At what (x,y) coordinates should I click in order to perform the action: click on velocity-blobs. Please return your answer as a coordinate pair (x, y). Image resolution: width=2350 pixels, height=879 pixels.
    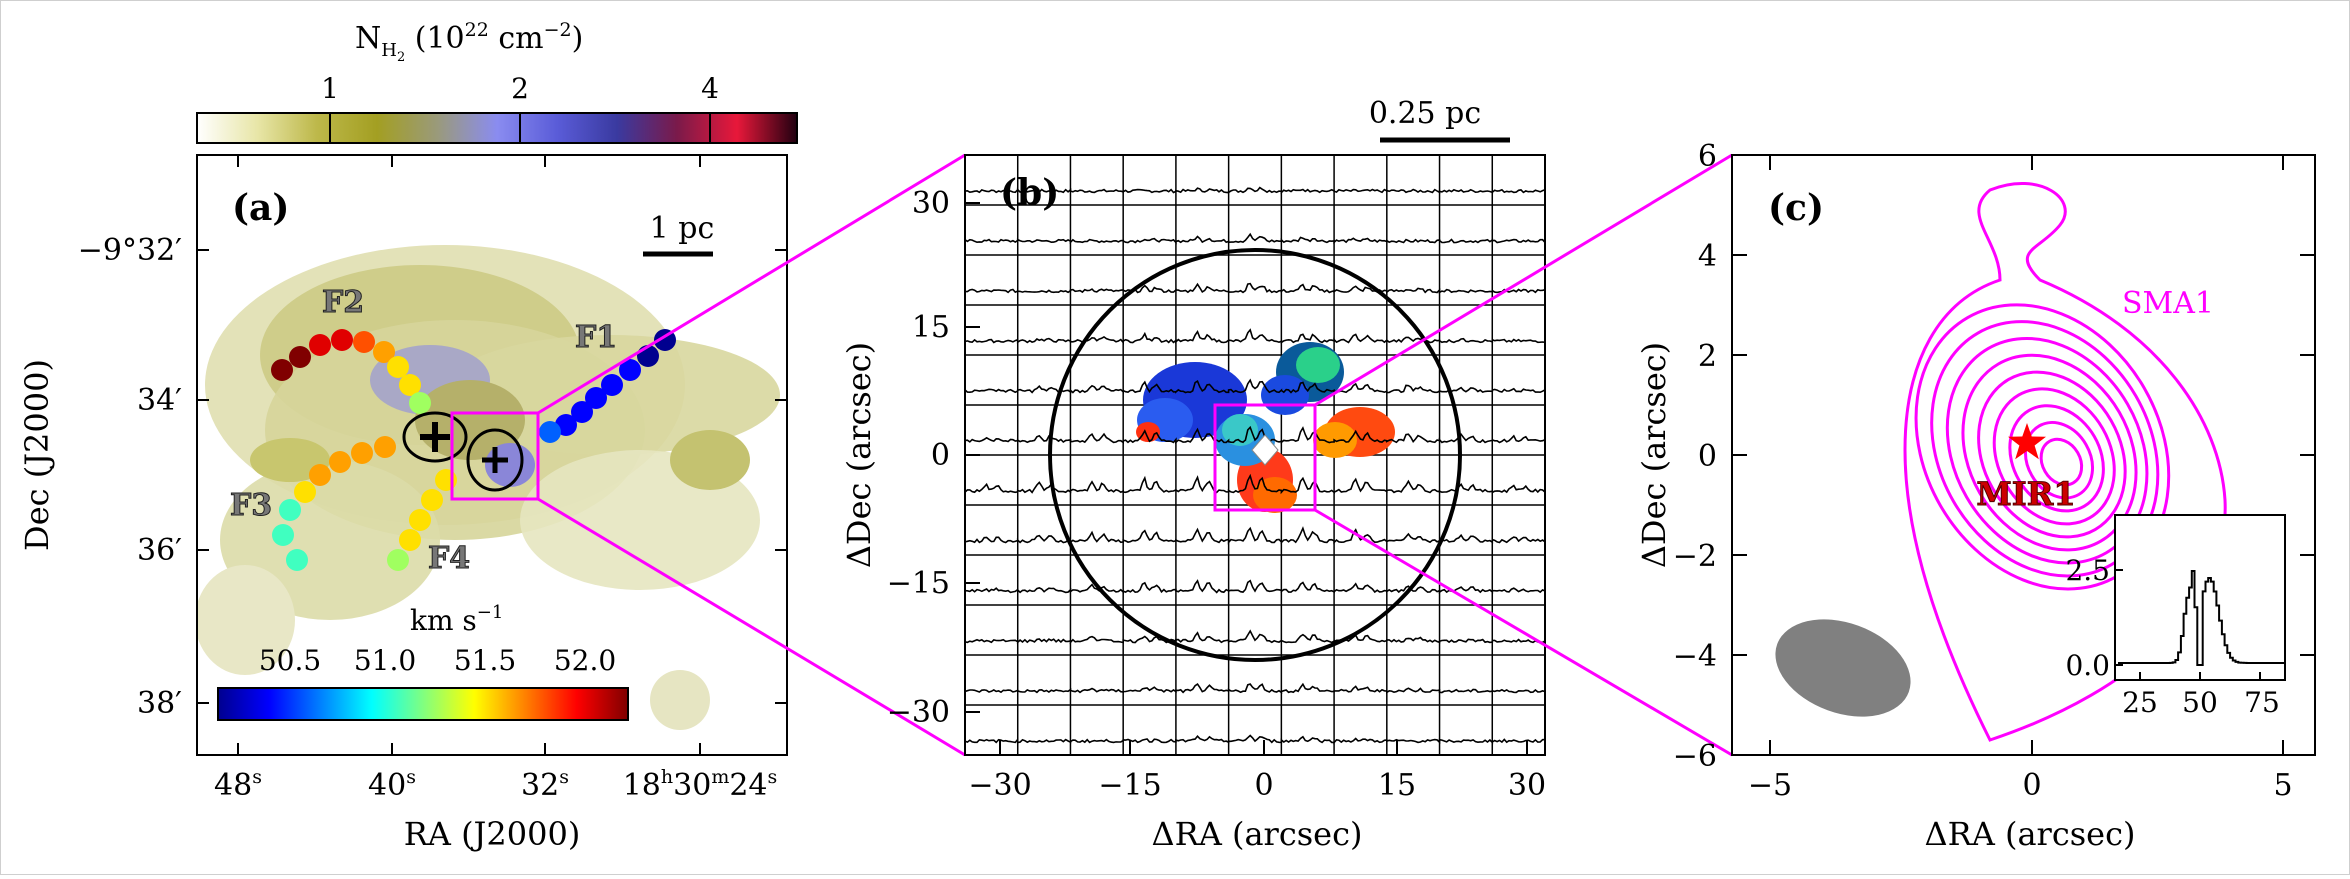
    Looking at the image, I should click on (1265, 427).